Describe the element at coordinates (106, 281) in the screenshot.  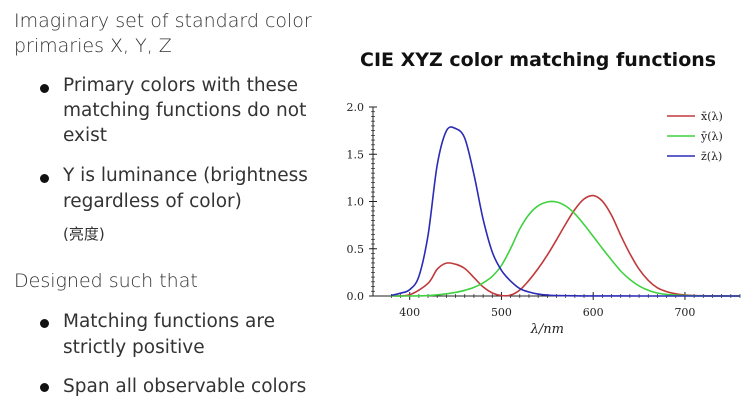
I see `designed-heading: Designed such that` at that location.